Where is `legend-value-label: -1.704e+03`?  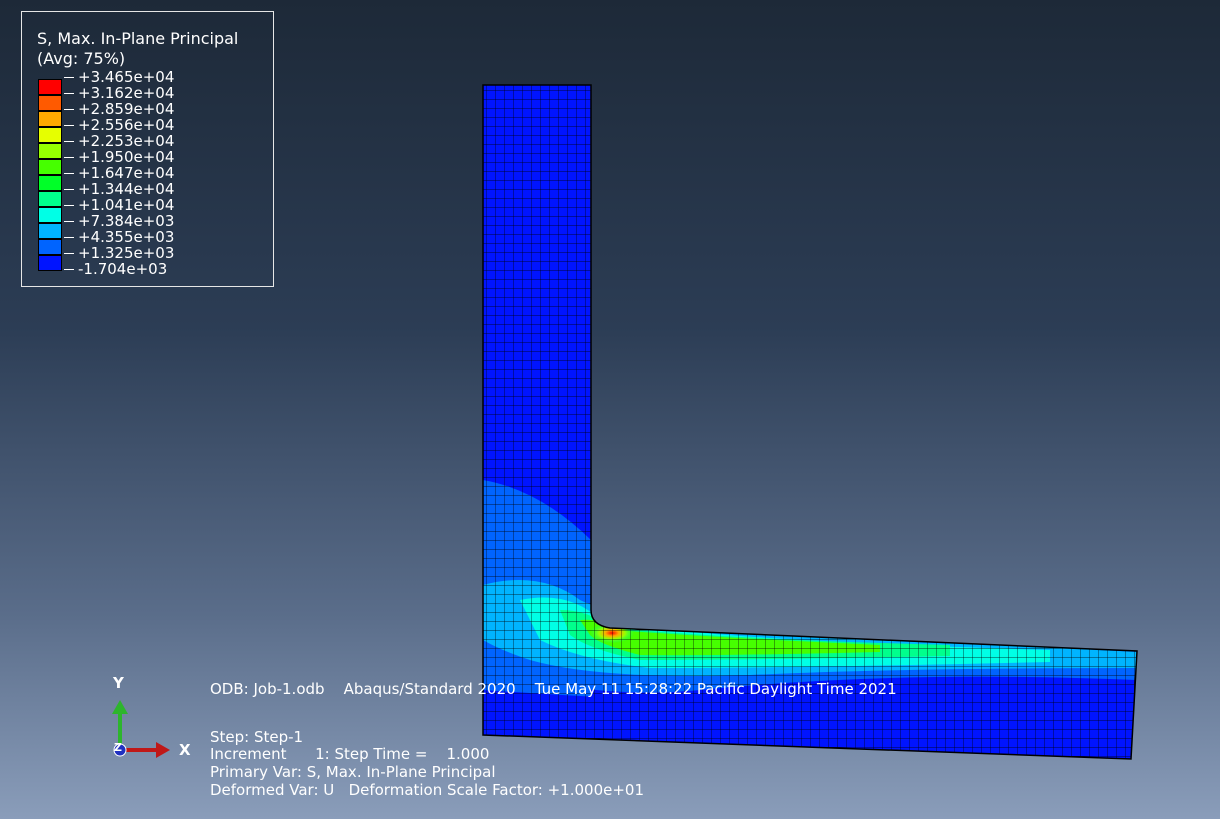
legend-value-label: -1.704e+03 is located at coordinates (119, 269).